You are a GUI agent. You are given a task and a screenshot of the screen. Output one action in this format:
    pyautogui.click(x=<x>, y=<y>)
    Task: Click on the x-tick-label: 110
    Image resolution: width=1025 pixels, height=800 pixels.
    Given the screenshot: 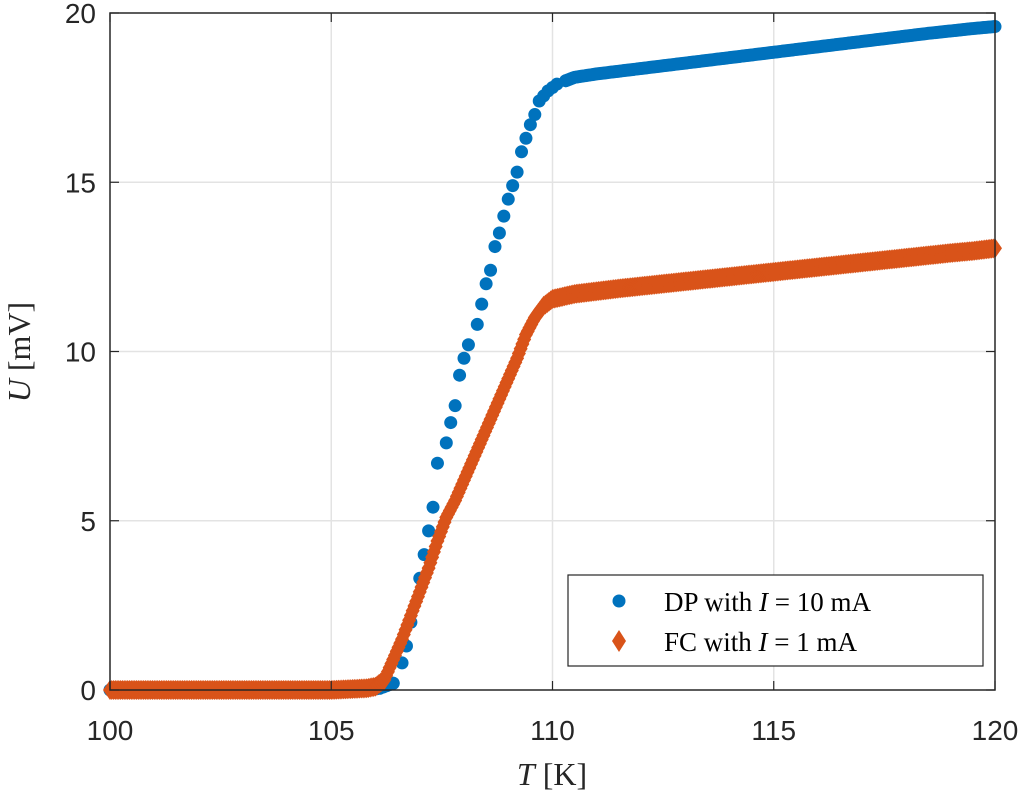 What is the action you would take?
    pyautogui.click(x=552, y=730)
    